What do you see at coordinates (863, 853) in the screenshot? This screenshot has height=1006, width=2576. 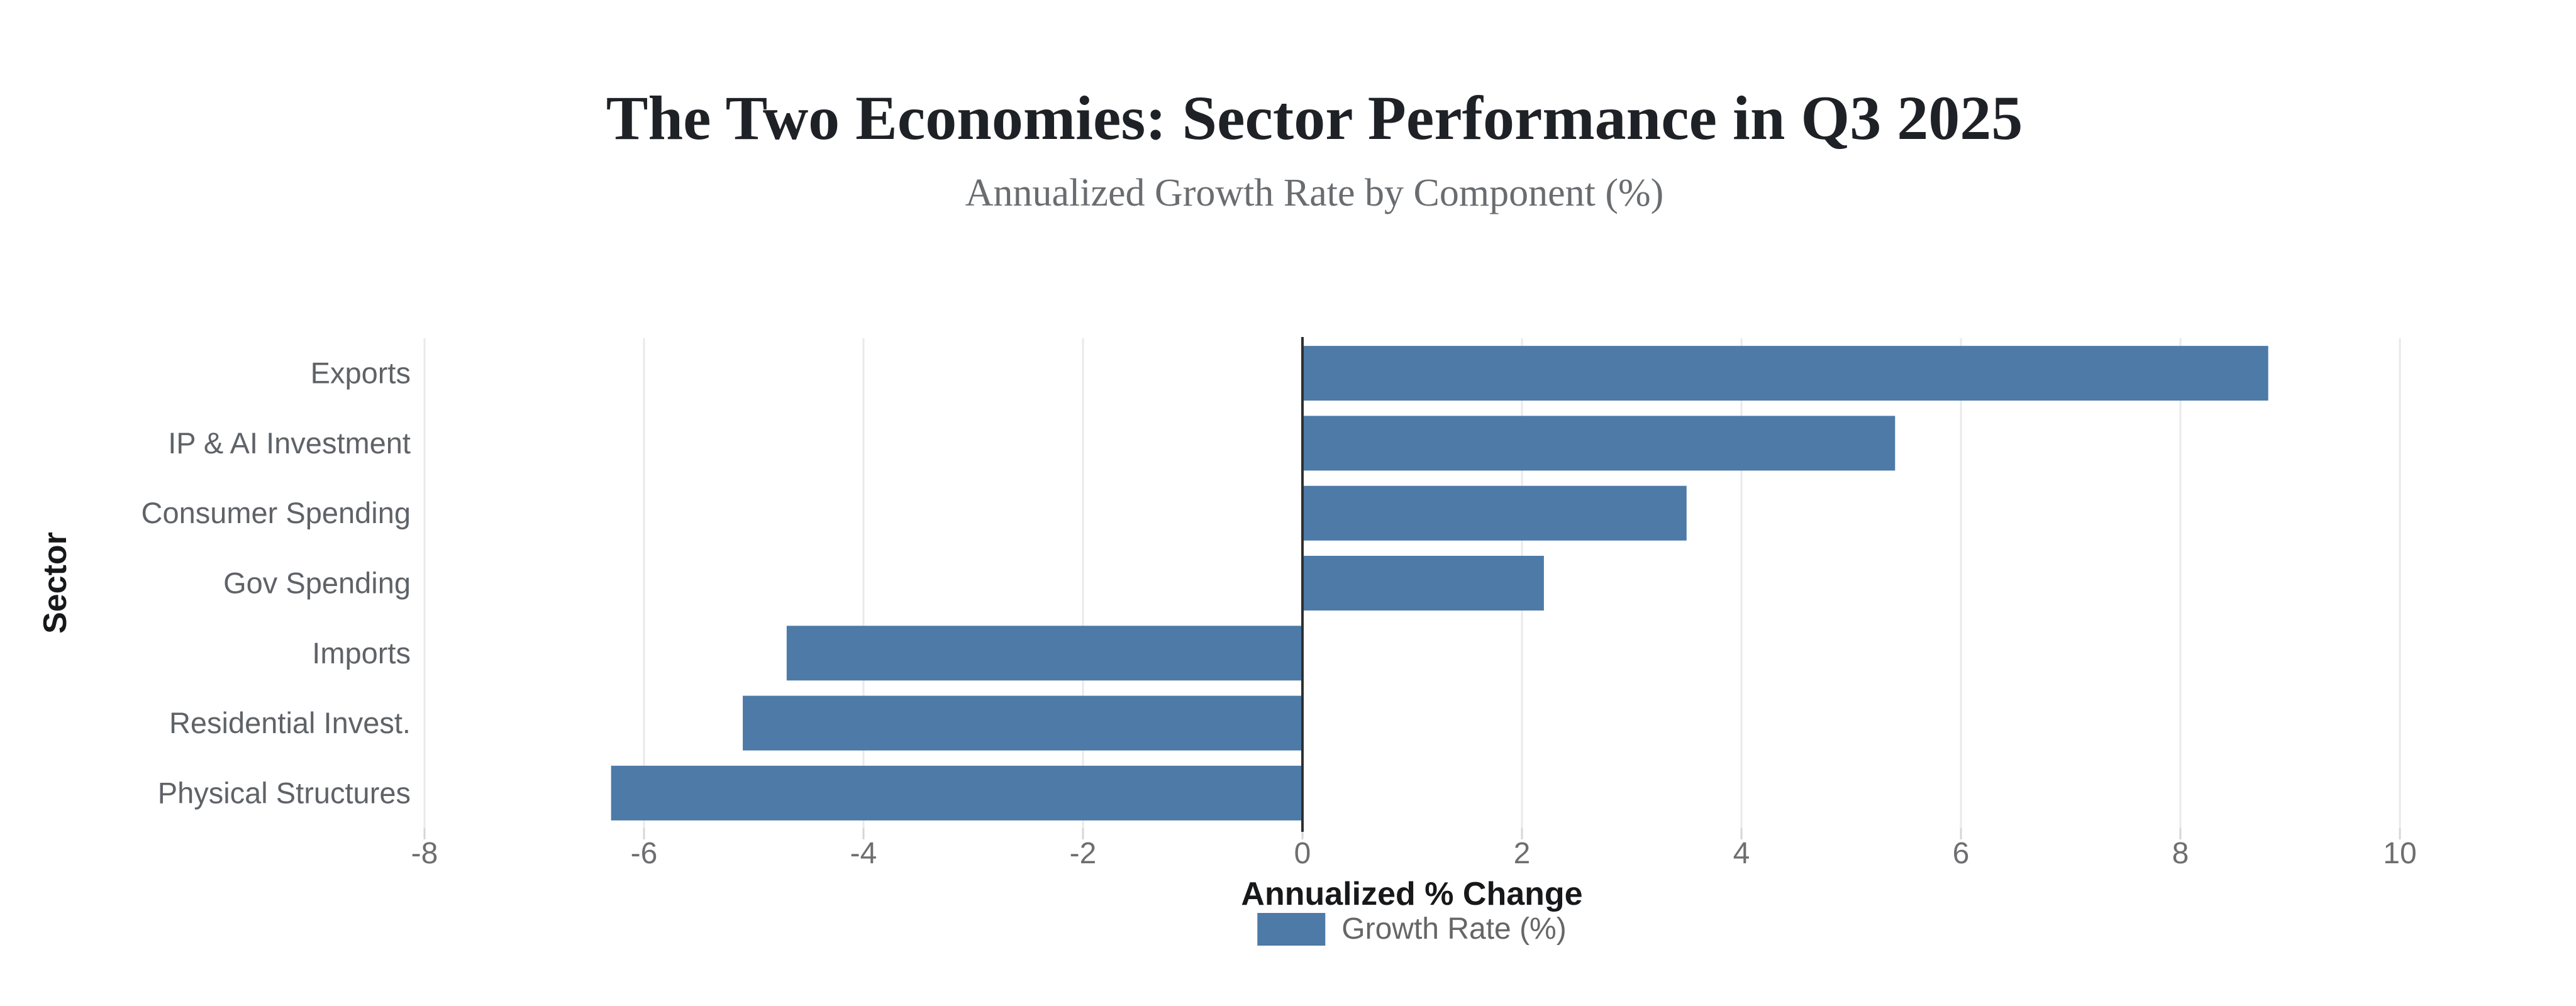 I see `x-tick-label: -4` at bounding box center [863, 853].